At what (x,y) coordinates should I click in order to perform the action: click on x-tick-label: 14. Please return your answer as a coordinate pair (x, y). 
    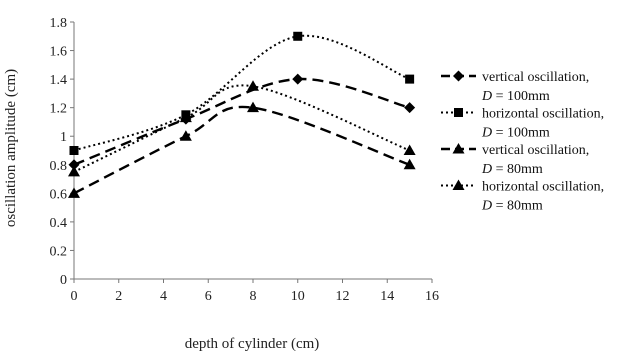
    Looking at the image, I should click on (387, 296).